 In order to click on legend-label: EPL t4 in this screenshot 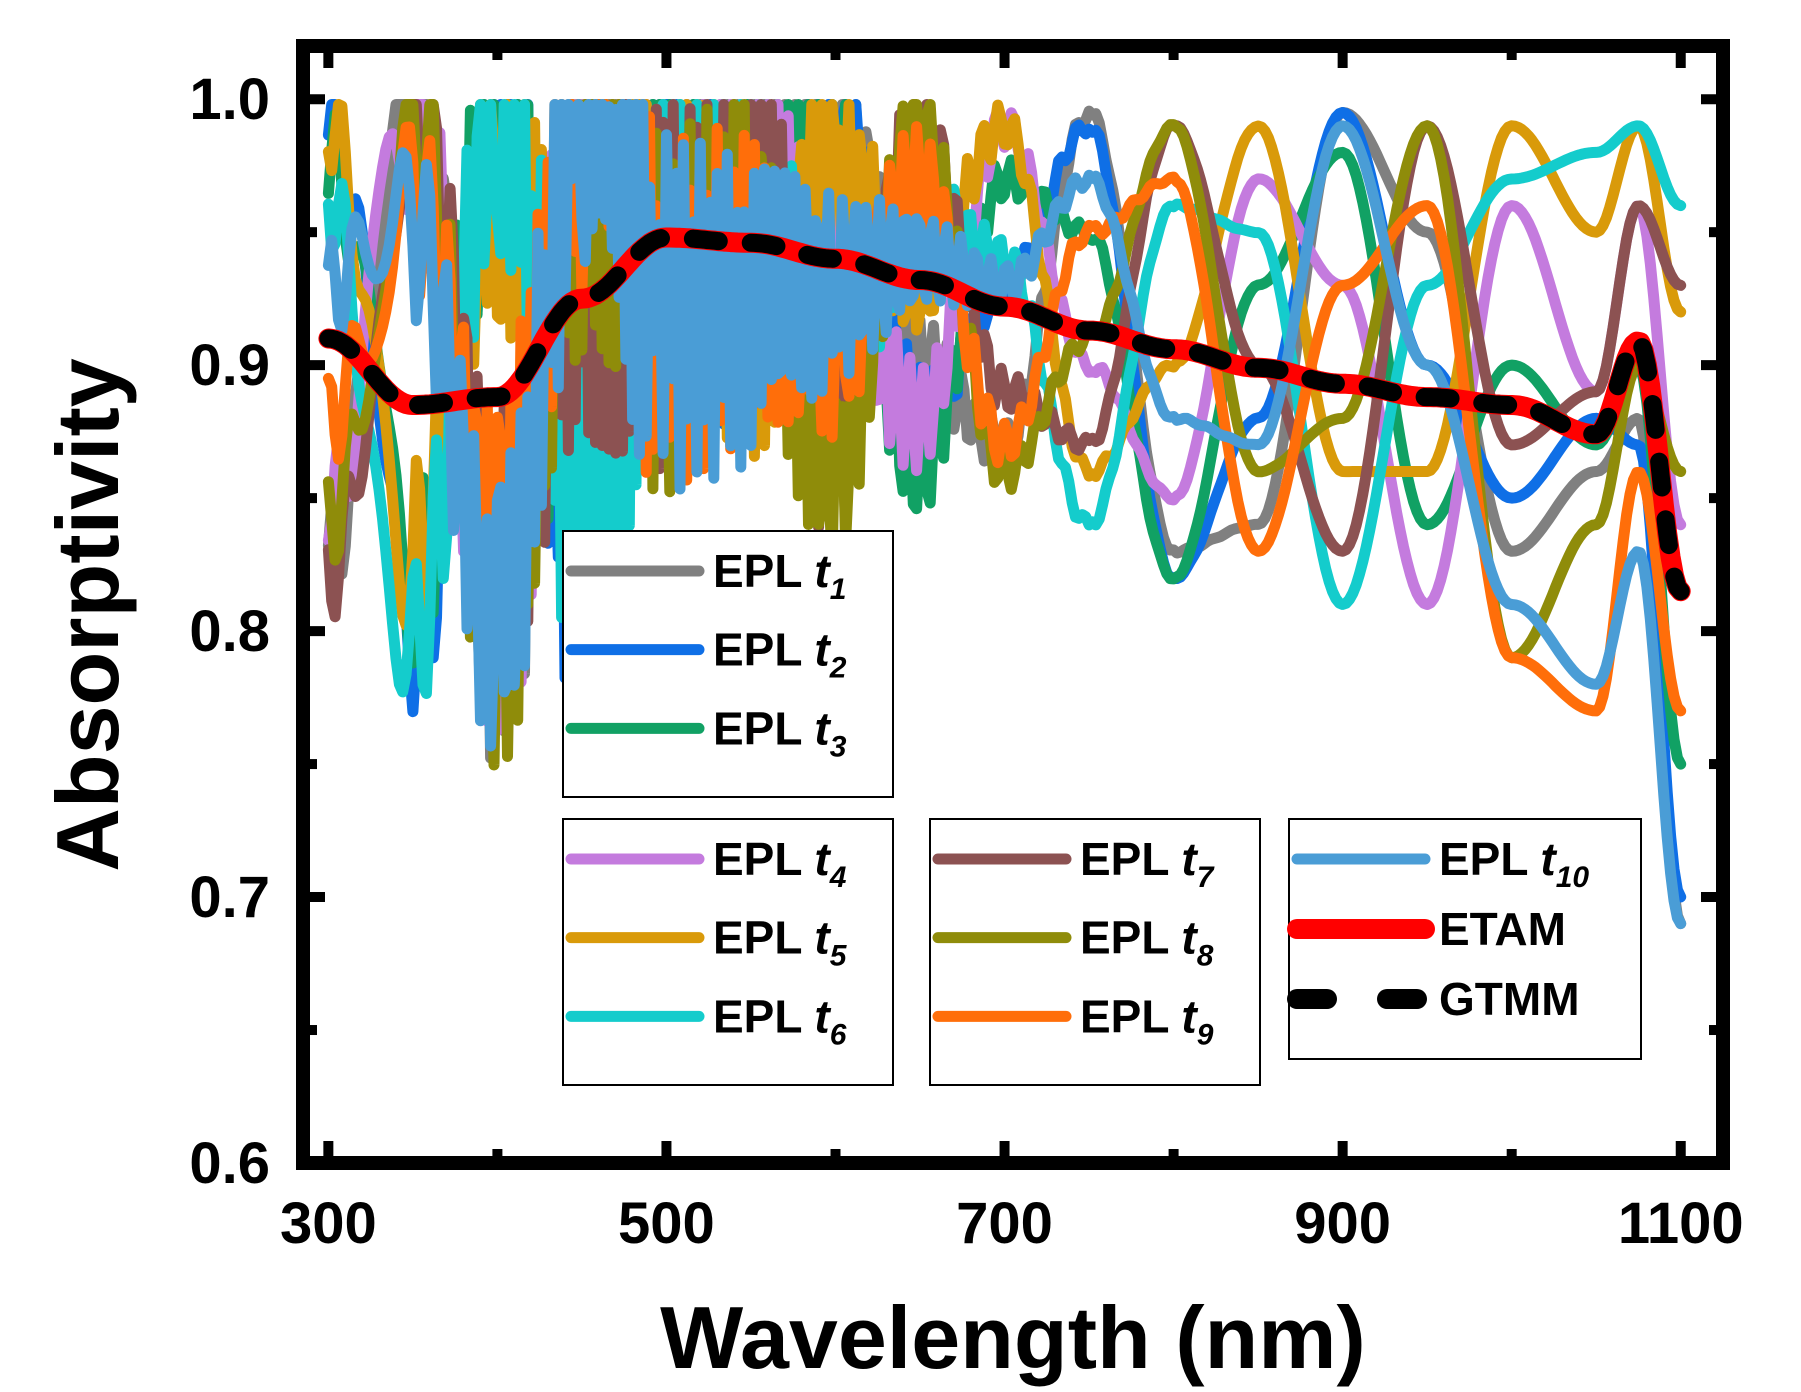, I will do `click(780, 863)`.